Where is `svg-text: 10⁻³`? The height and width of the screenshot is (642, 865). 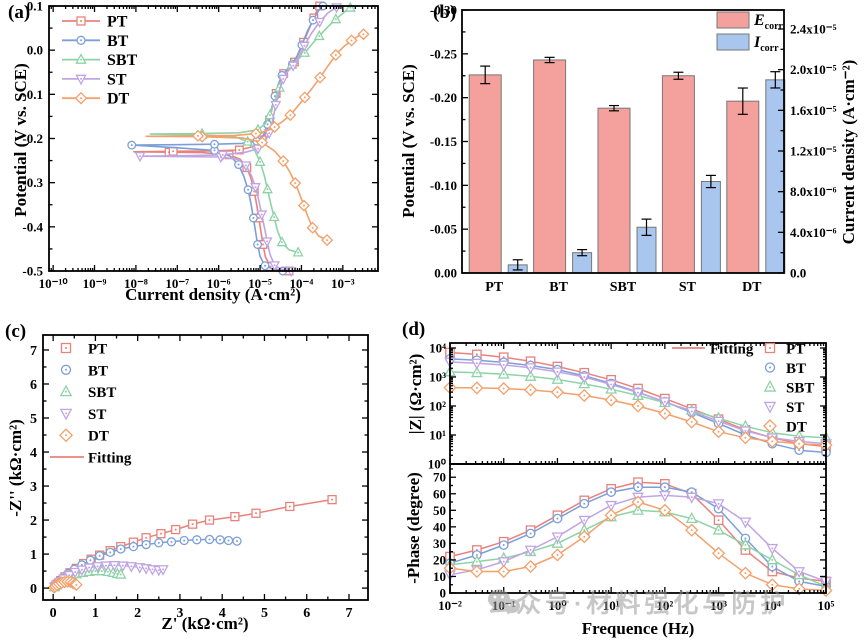
svg-text: 10⁻³ is located at coordinates (343, 283).